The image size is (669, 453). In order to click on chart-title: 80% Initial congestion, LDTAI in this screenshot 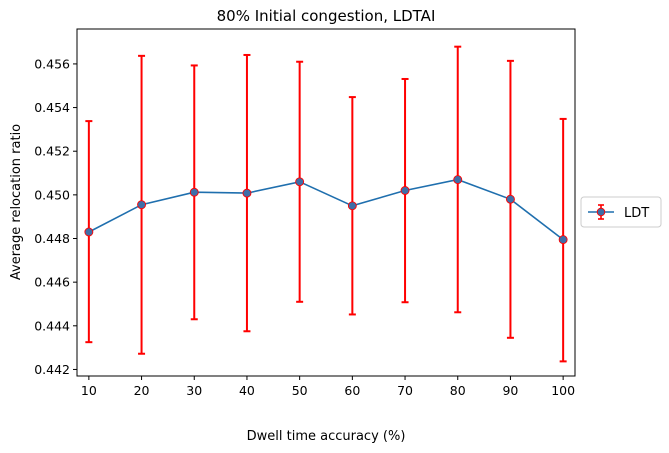, I will do `click(326, 16)`.